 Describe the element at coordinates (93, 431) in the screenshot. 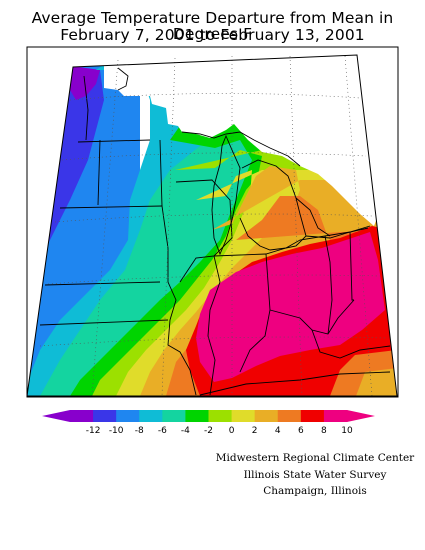

I see `legend-tick-label: -12` at that location.